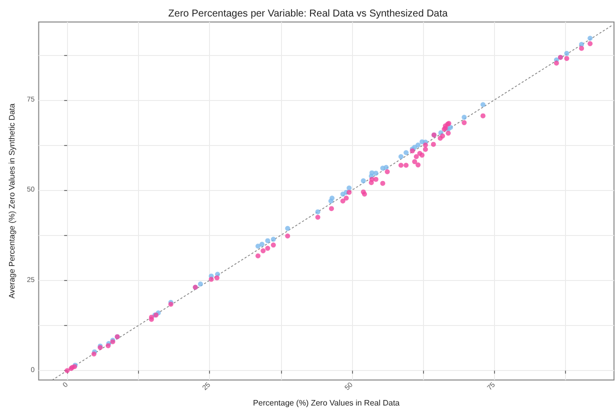 This screenshot has width=616, height=412. What do you see at coordinates (12, 200) in the screenshot?
I see `y-axis-title: Average Percentage (%) Zero Values in Synthetic Data` at bounding box center [12, 200].